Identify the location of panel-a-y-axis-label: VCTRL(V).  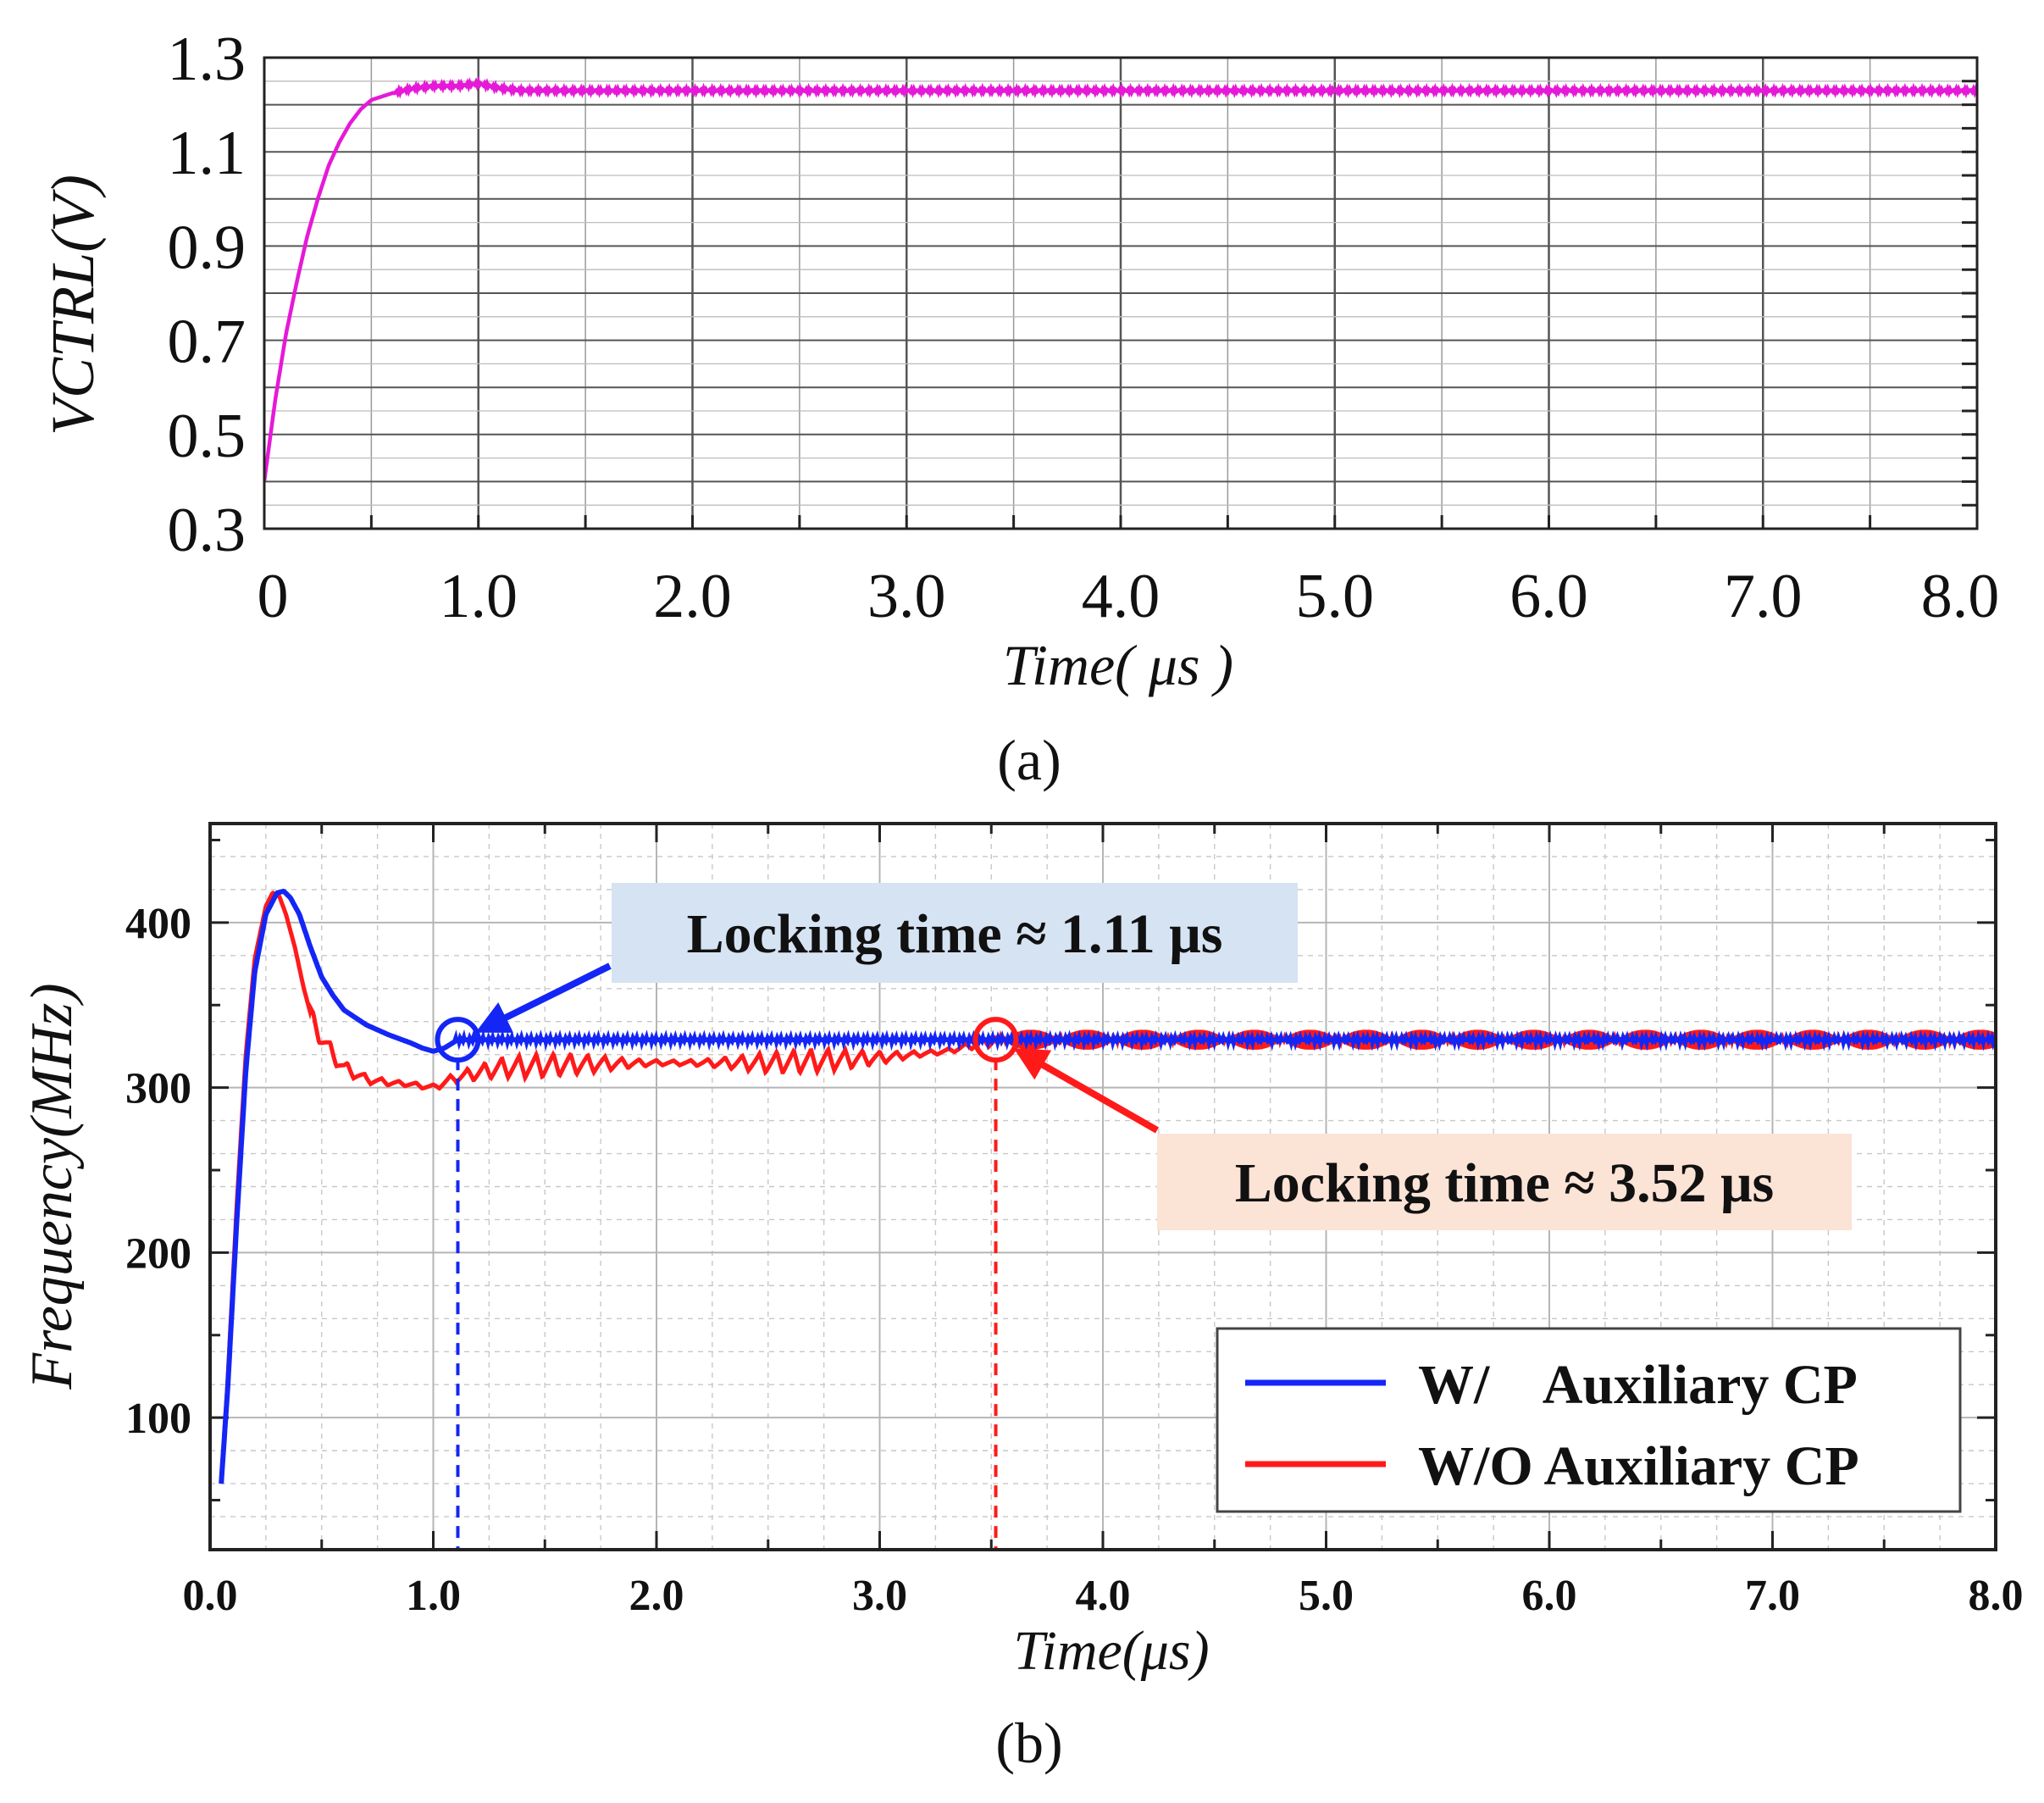
(73, 305).